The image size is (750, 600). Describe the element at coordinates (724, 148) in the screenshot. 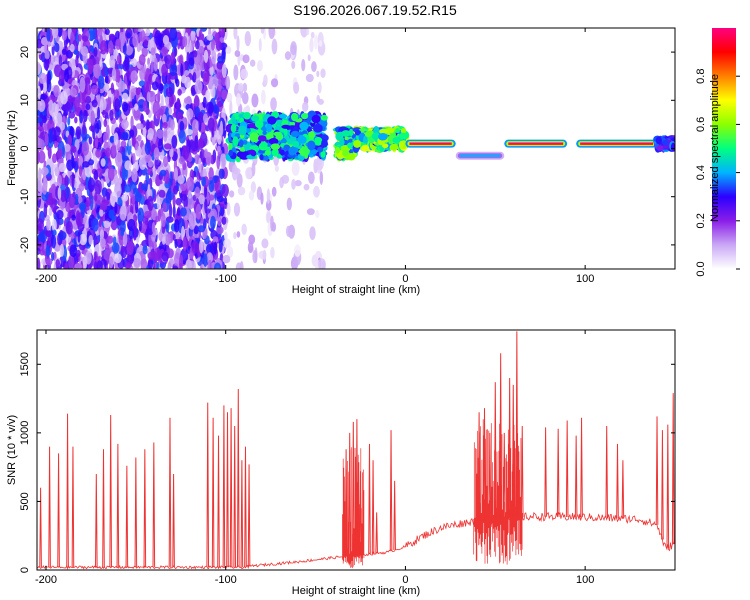

I see `colorbar-gradient` at that location.